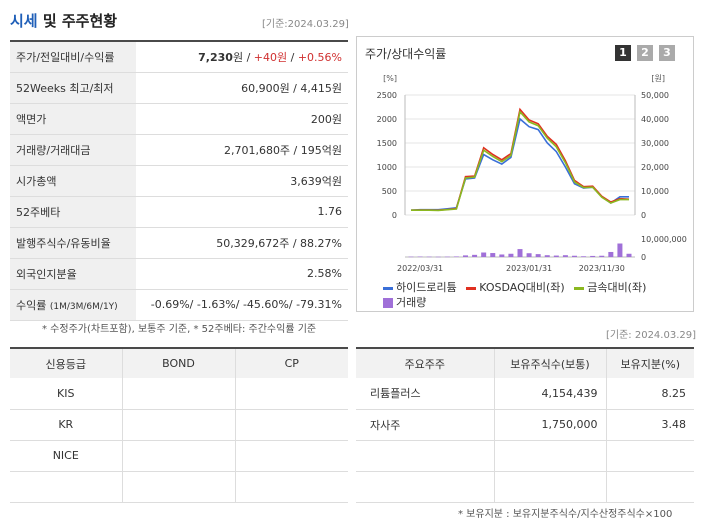 This screenshot has width=702, height=525. What do you see at coordinates (66, 362) in the screenshot?
I see `column-header: 신용등급` at bounding box center [66, 362].